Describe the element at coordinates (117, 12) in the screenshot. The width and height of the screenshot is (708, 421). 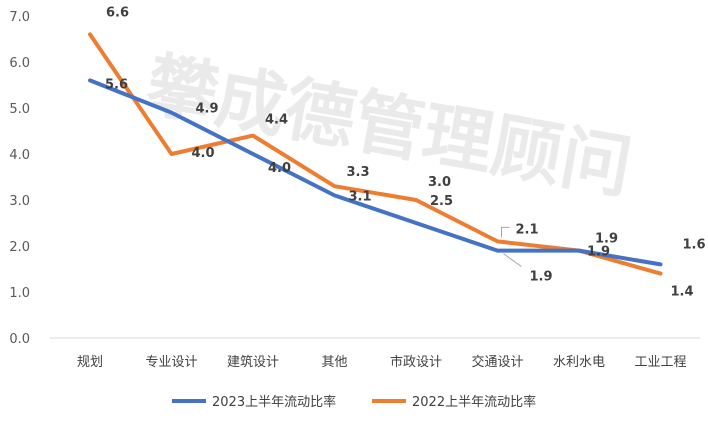
I see `data-label: 6.6` at that location.